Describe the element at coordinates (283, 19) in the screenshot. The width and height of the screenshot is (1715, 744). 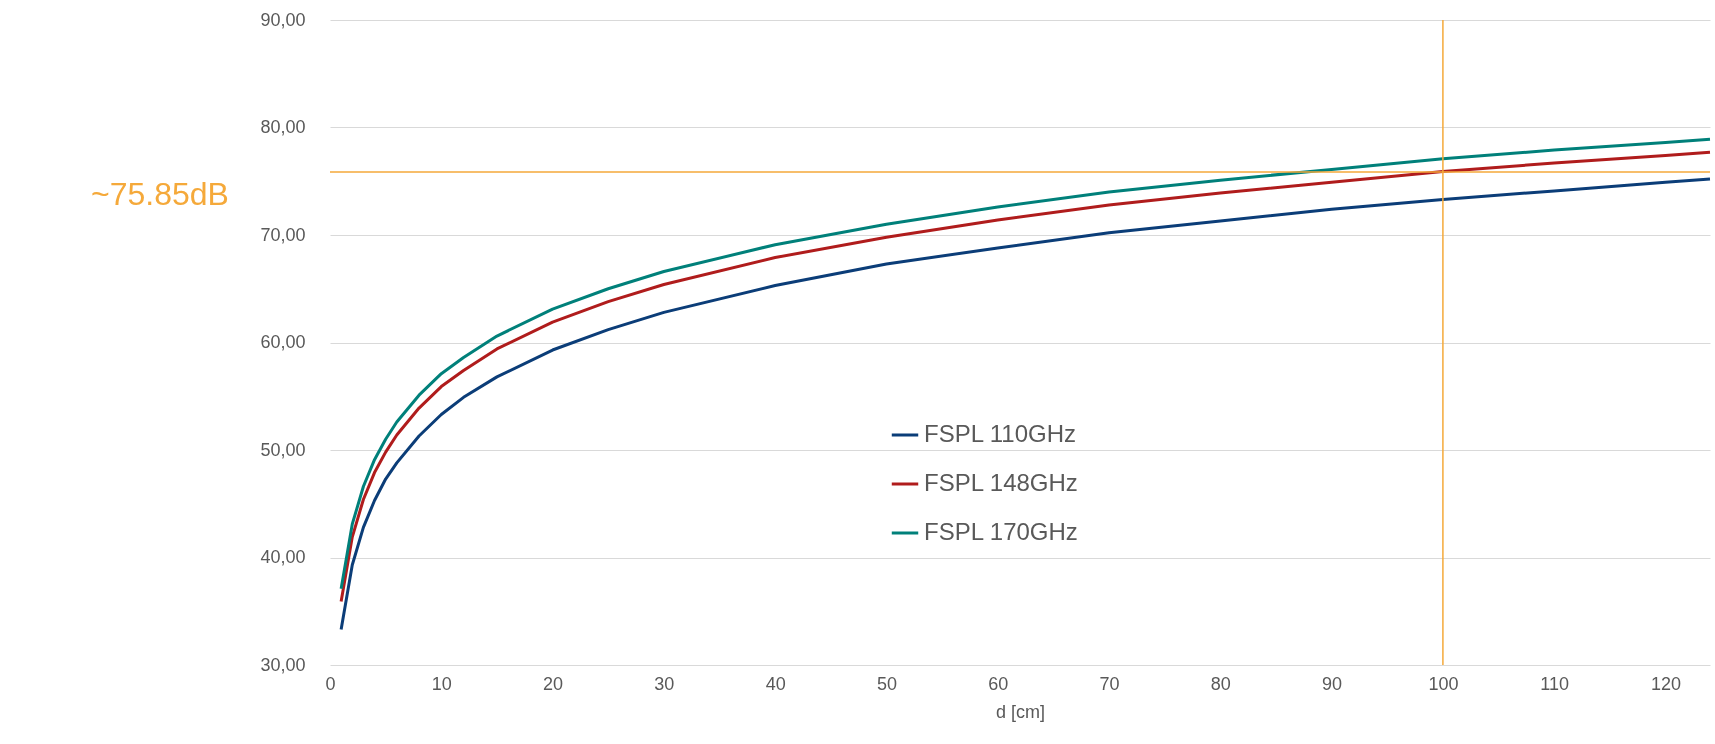
I see `y-tick-label: 90,00` at that location.